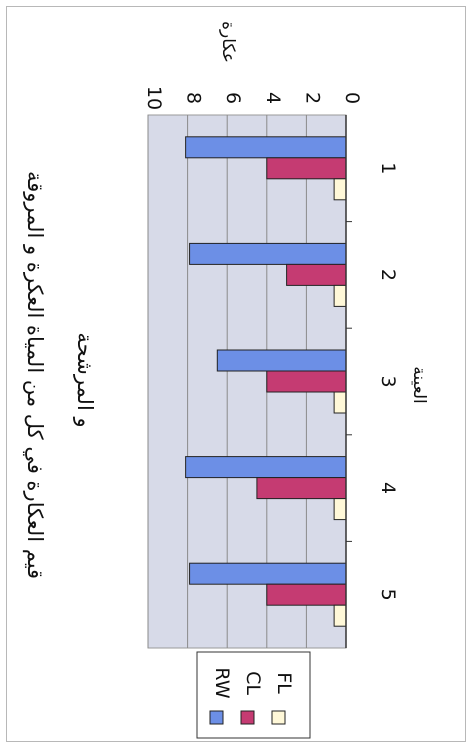 The width and height of the screenshot is (471, 748). I want to click on category-axis-label: العينة, so click(419, 384).